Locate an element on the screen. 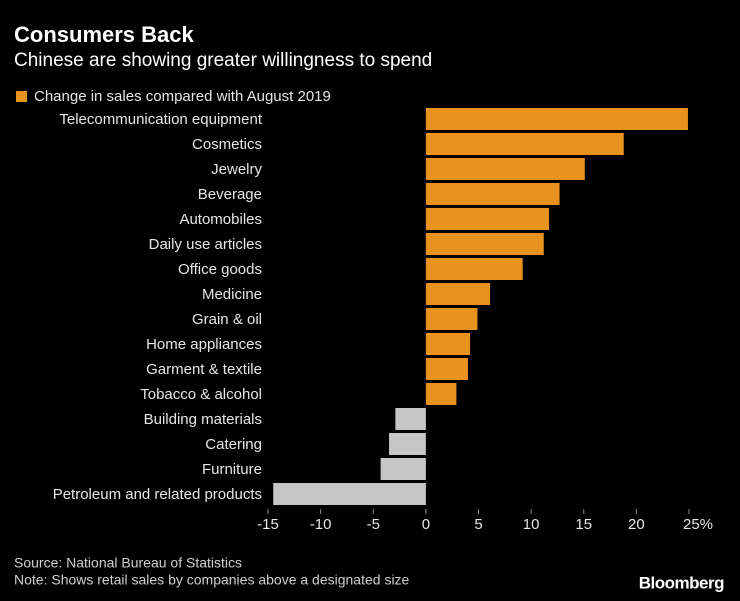 This screenshot has height=601, width=740. source: Source: National Bureau of Statistics is located at coordinates (128, 563).